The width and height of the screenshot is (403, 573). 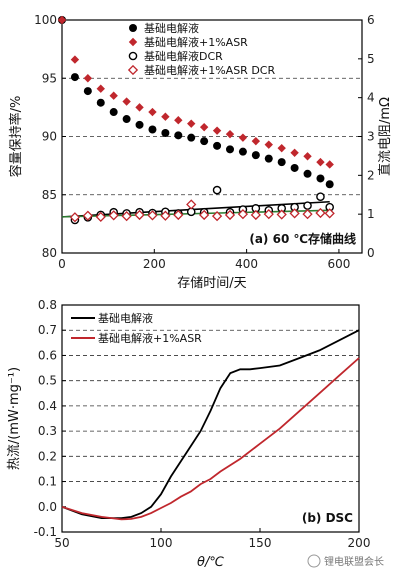 What do you see at coordinates (47, 330) in the screenshot?
I see `y-tick-label: 0.7` at bounding box center [47, 330].